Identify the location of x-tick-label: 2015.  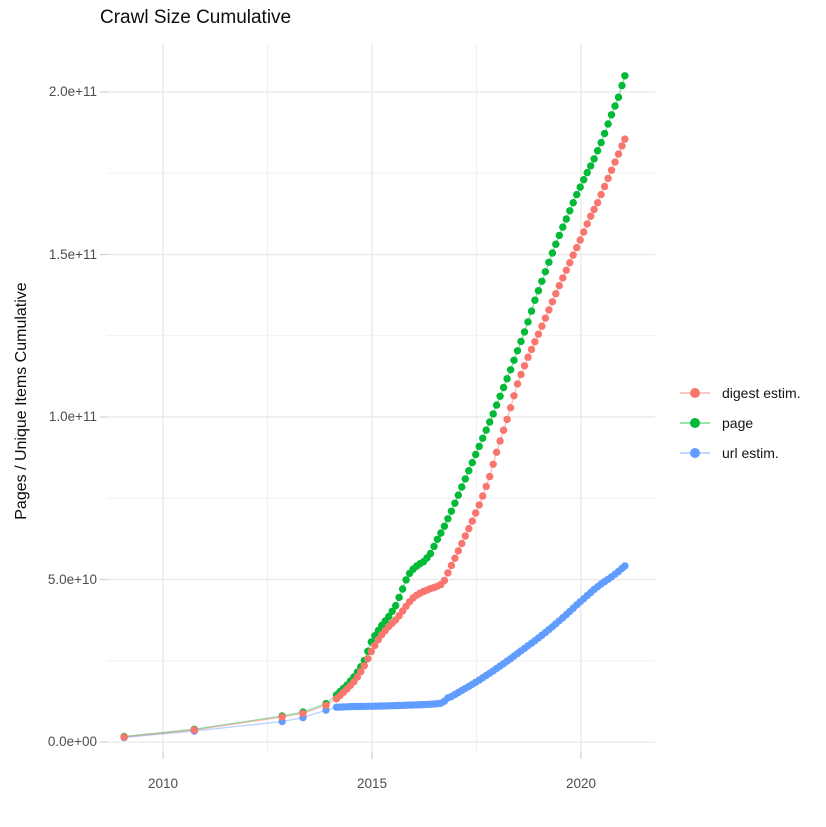
(372, 783).